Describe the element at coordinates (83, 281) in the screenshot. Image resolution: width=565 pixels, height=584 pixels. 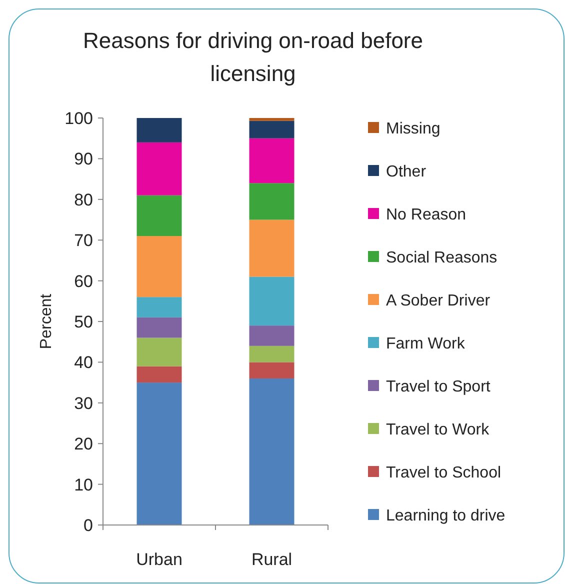
I see `y-tick-label: 60` at that location.